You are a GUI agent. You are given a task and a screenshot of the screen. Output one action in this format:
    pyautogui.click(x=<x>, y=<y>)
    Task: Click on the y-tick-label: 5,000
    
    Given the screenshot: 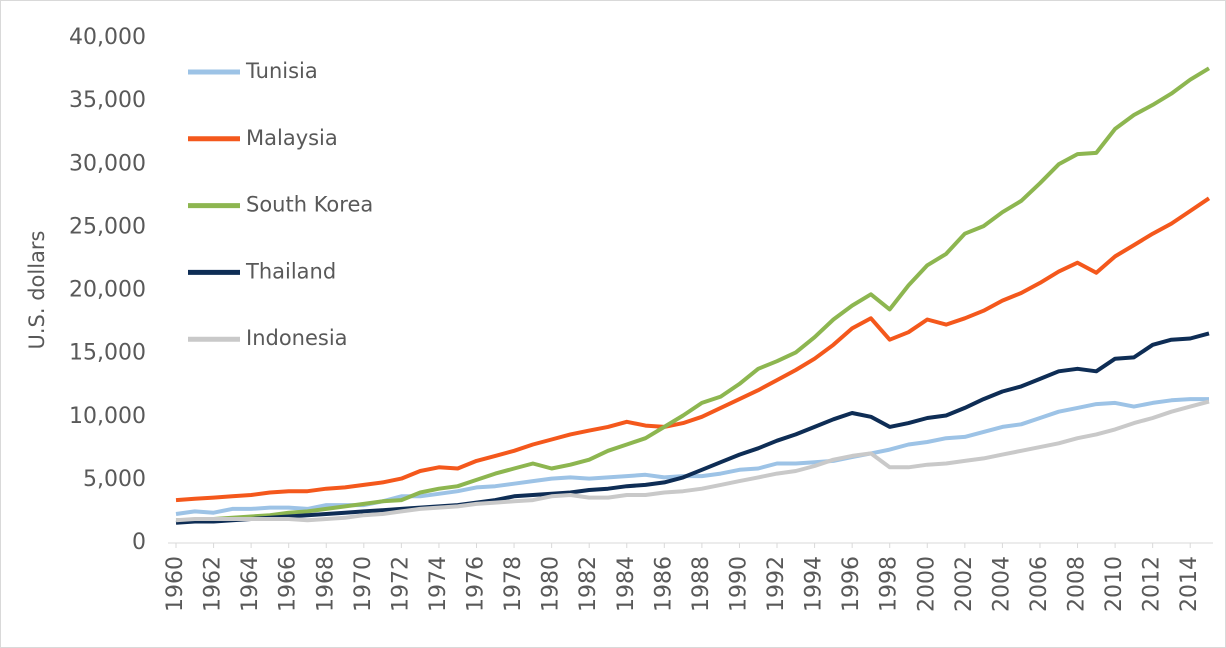 What is the action you would take?
    pyautogui.click(x=114, y=479)
    